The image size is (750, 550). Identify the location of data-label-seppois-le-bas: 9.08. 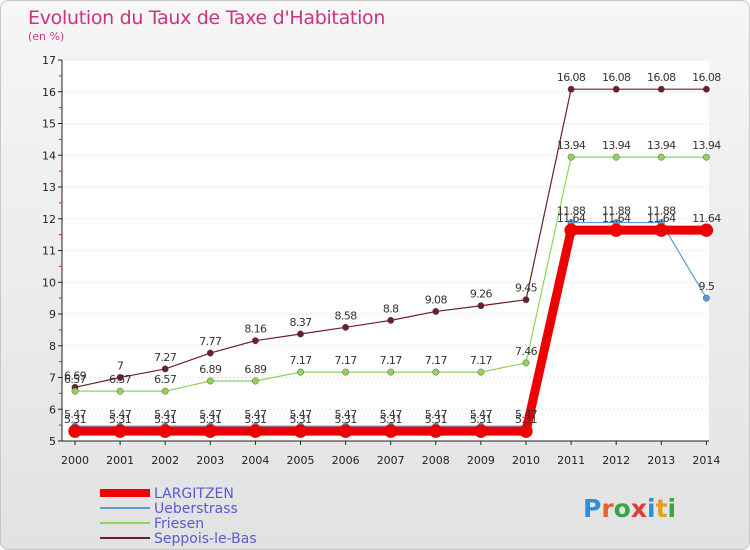
(436, 299).